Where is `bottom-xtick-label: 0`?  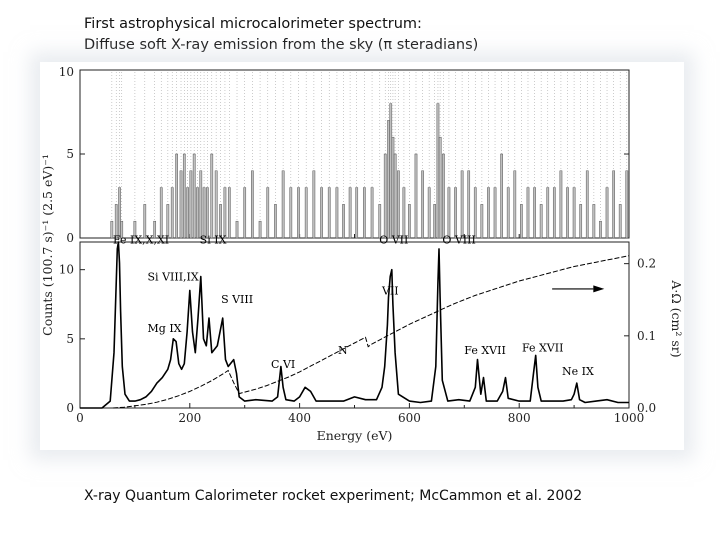 bottom-xtick-label: 0 is located at coordinates (80, 418).